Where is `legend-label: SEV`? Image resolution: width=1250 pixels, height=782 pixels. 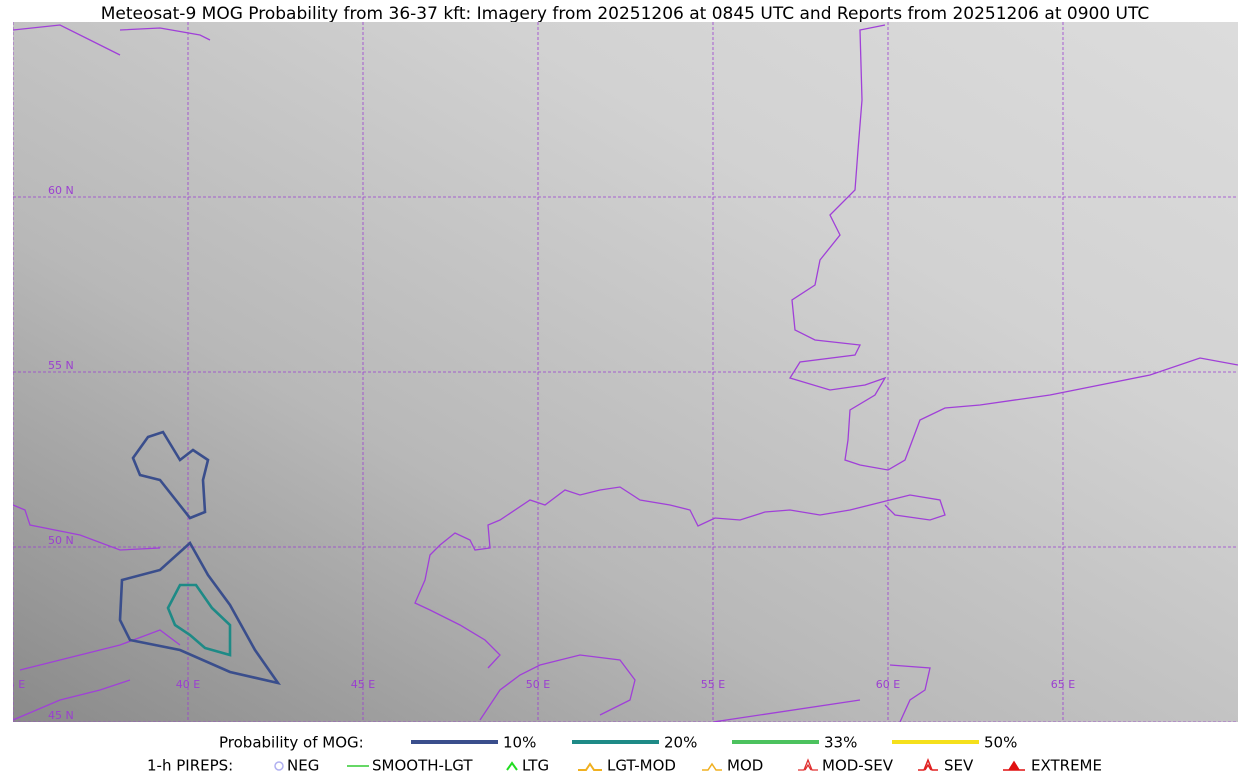
legend-label: SEV is located at coordinates (959, 766).